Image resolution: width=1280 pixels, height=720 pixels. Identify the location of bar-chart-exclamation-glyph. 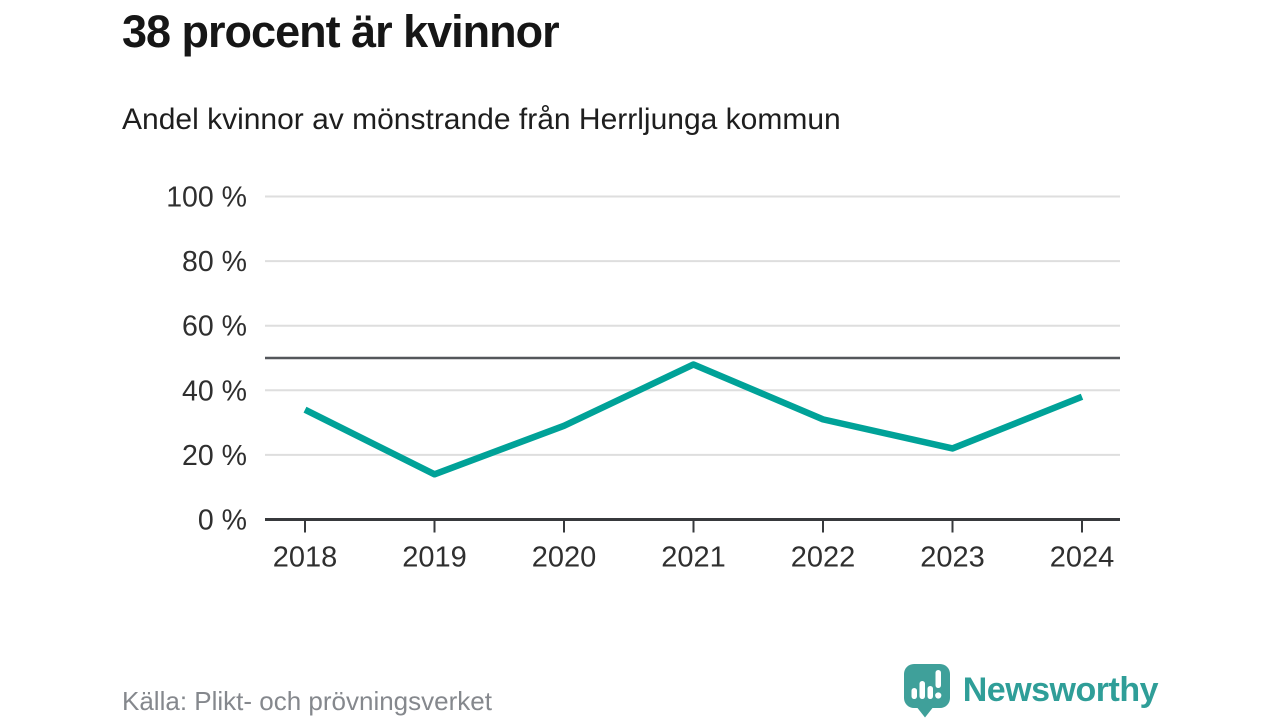
(926, 684).